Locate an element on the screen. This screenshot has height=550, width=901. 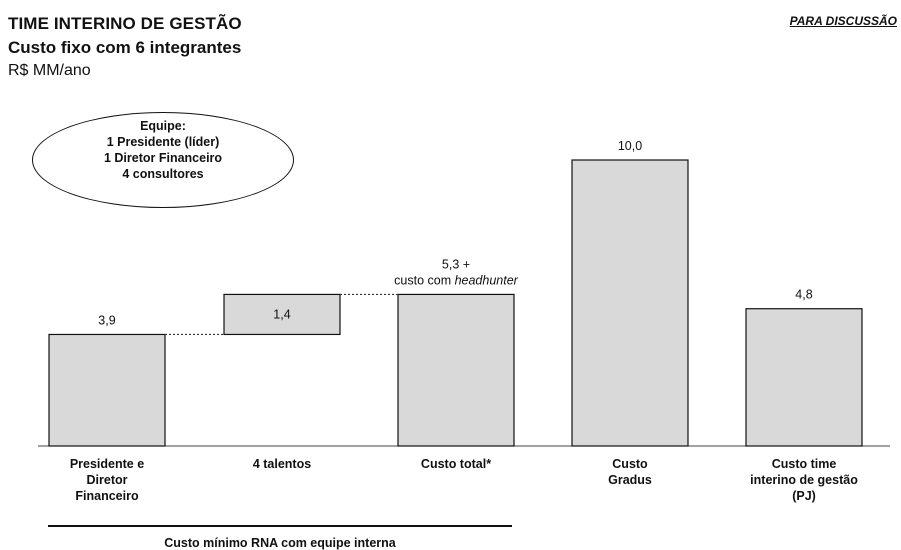
data-label: 10,0 is located at coordinates (630, 146).